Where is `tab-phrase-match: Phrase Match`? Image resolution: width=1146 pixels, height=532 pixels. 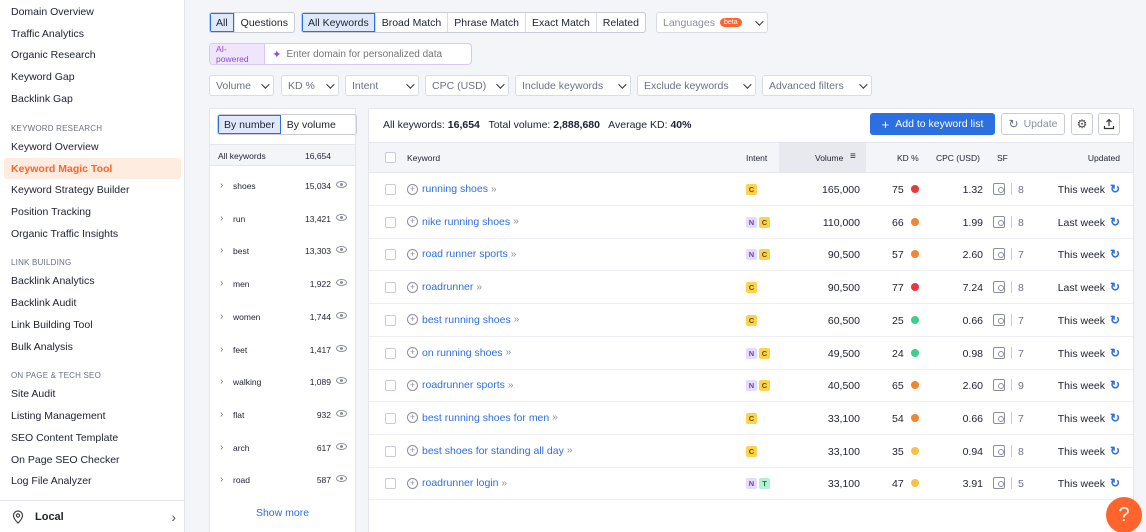
tab-phrase-match: Phrase Match is located at coordinates (487, 22).